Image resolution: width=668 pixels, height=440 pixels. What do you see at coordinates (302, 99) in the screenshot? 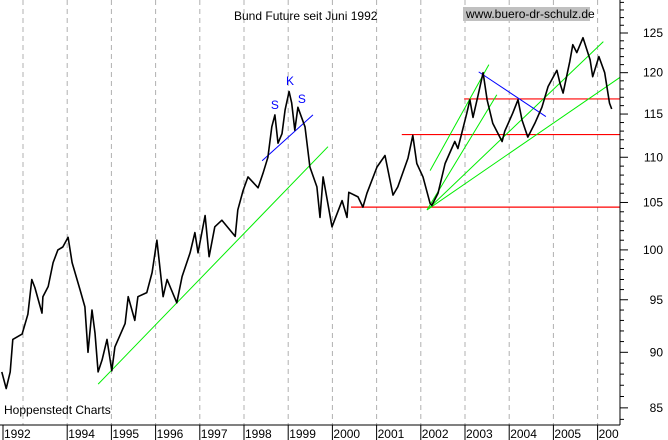
I see `annotation-s-2: S` at bounding box center [302, 99].